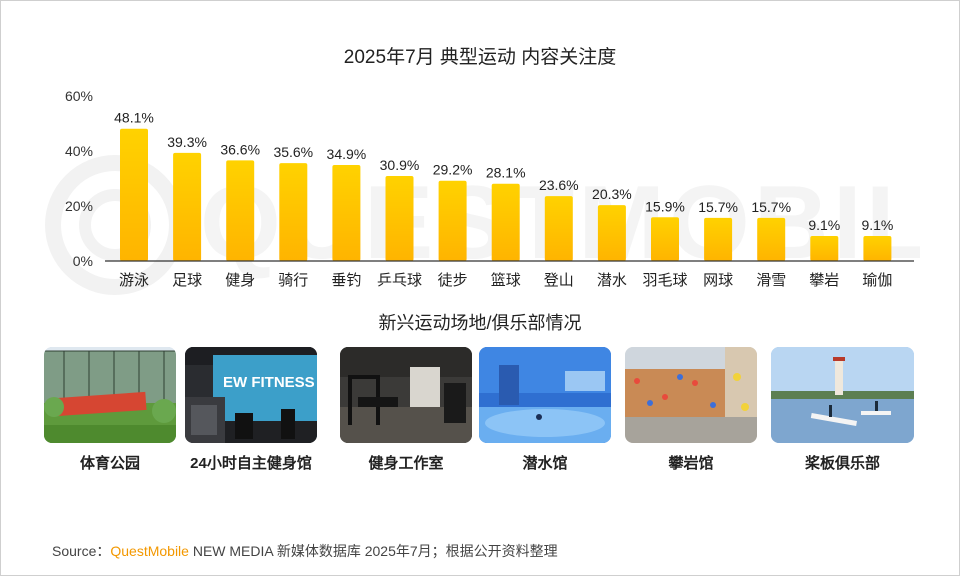 The image size is (960, 576). Describe the element at coordinates (506, 280) in the screenshot. I see `x-tick-label: 篮球` at that location.